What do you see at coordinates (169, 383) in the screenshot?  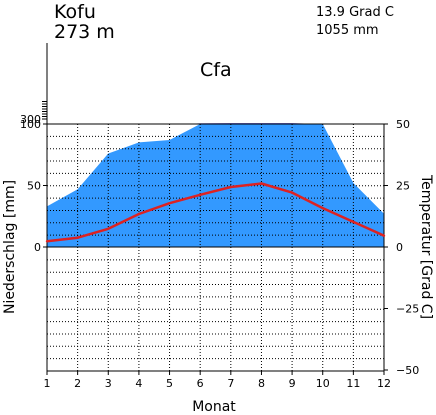 I see `x-tick-label: 5` at bounding box center [169, 383].